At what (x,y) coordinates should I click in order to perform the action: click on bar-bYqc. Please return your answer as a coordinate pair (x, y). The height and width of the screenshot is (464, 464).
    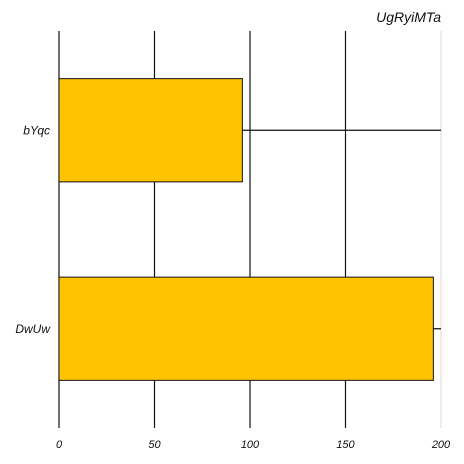
    Looking at the image, I should click on (150, 130).